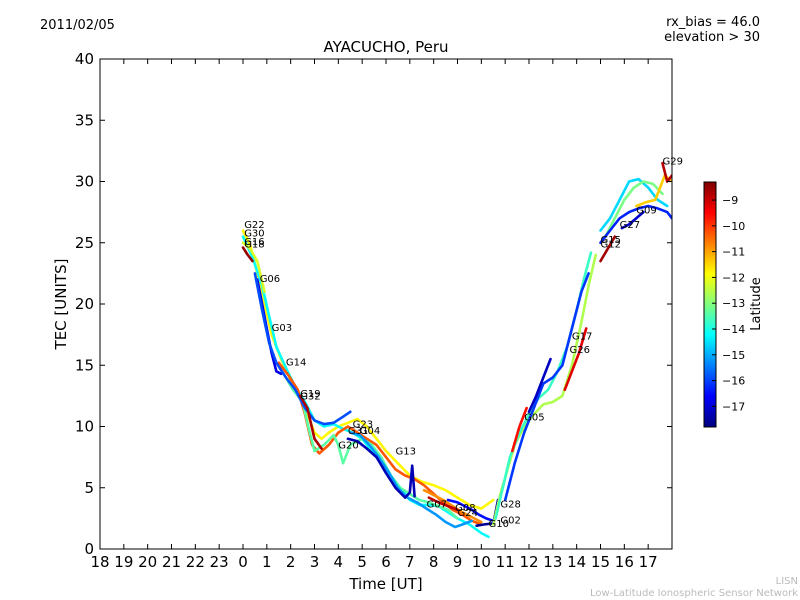 This screenshot has width=800, height=600. What do you see at coordinates (465, 508) in the screenshot?
I see `satellite-label: G08` at bounding box center [465, 508].